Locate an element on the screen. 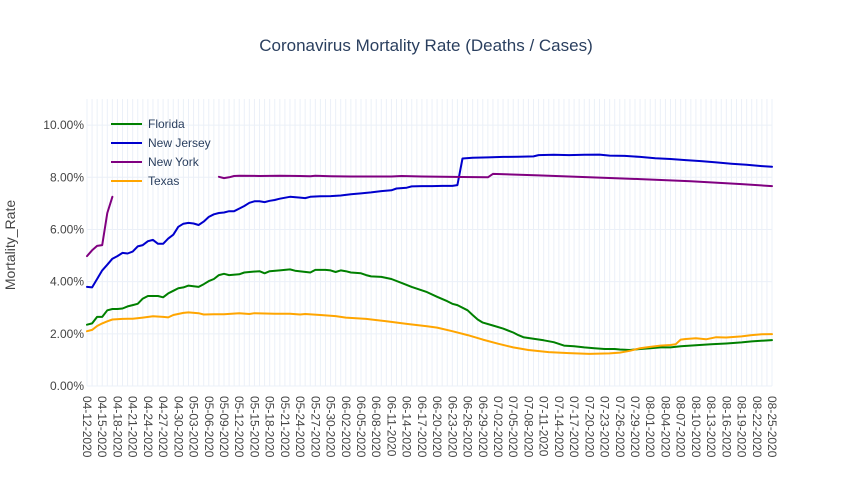 This screenshot has width=852, height=480. x-tick-label: 08-04-2020 is located at coordinates (665, 427).